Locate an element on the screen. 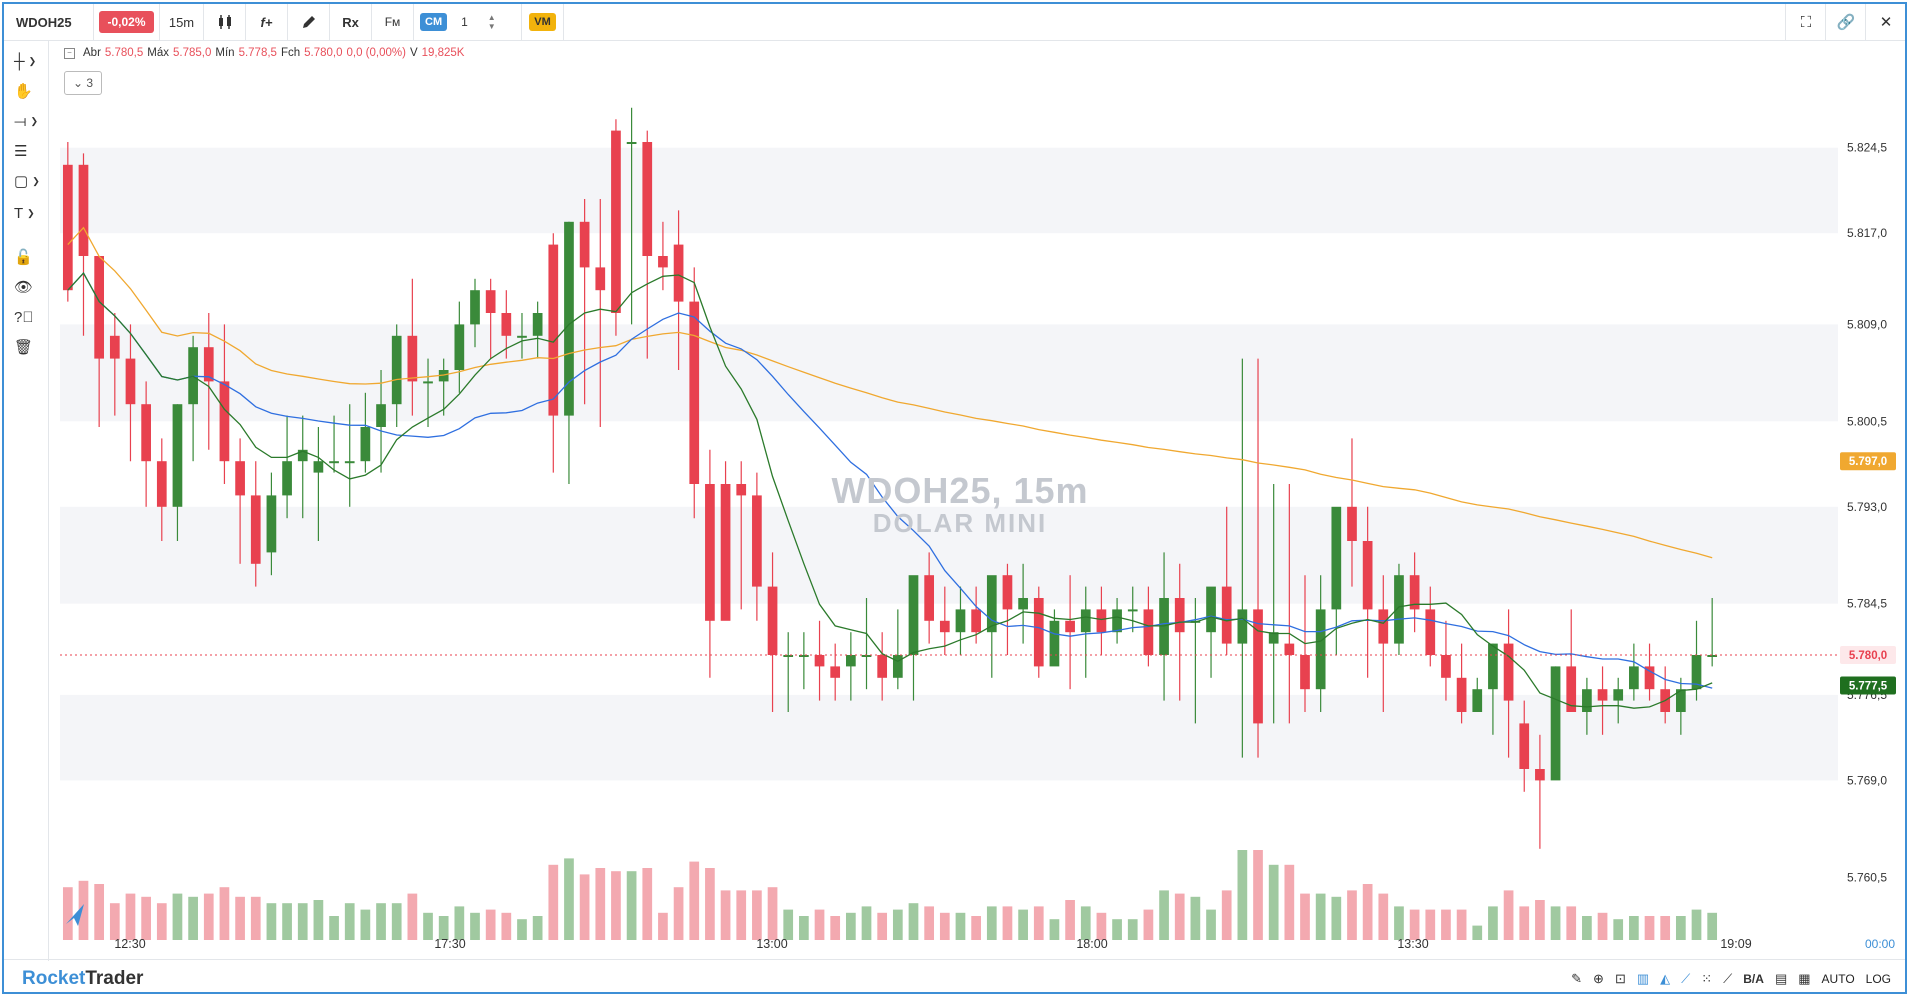 The height and width of the screenshot is (1000, 1913). brand-trader: Trader is located at coordinates (114, 978).